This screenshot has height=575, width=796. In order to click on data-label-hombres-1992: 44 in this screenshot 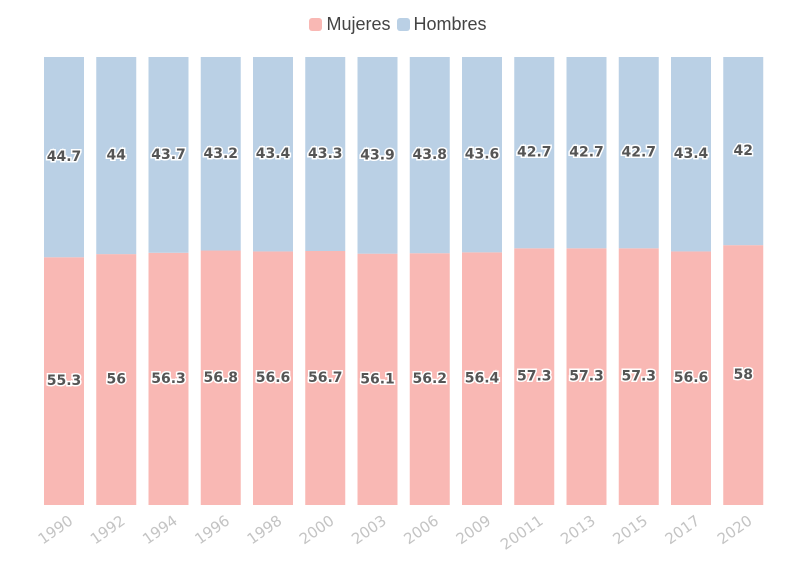, I will do `click(117, 156)`.